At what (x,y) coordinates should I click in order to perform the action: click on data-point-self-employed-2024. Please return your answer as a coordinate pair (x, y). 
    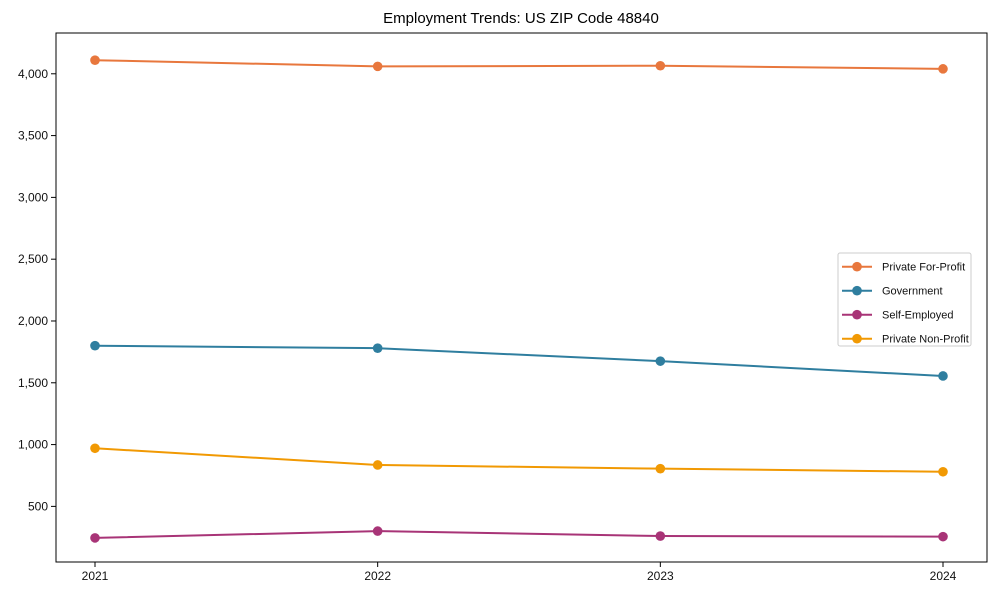
    Looking at the image, I should click on (943, 536).